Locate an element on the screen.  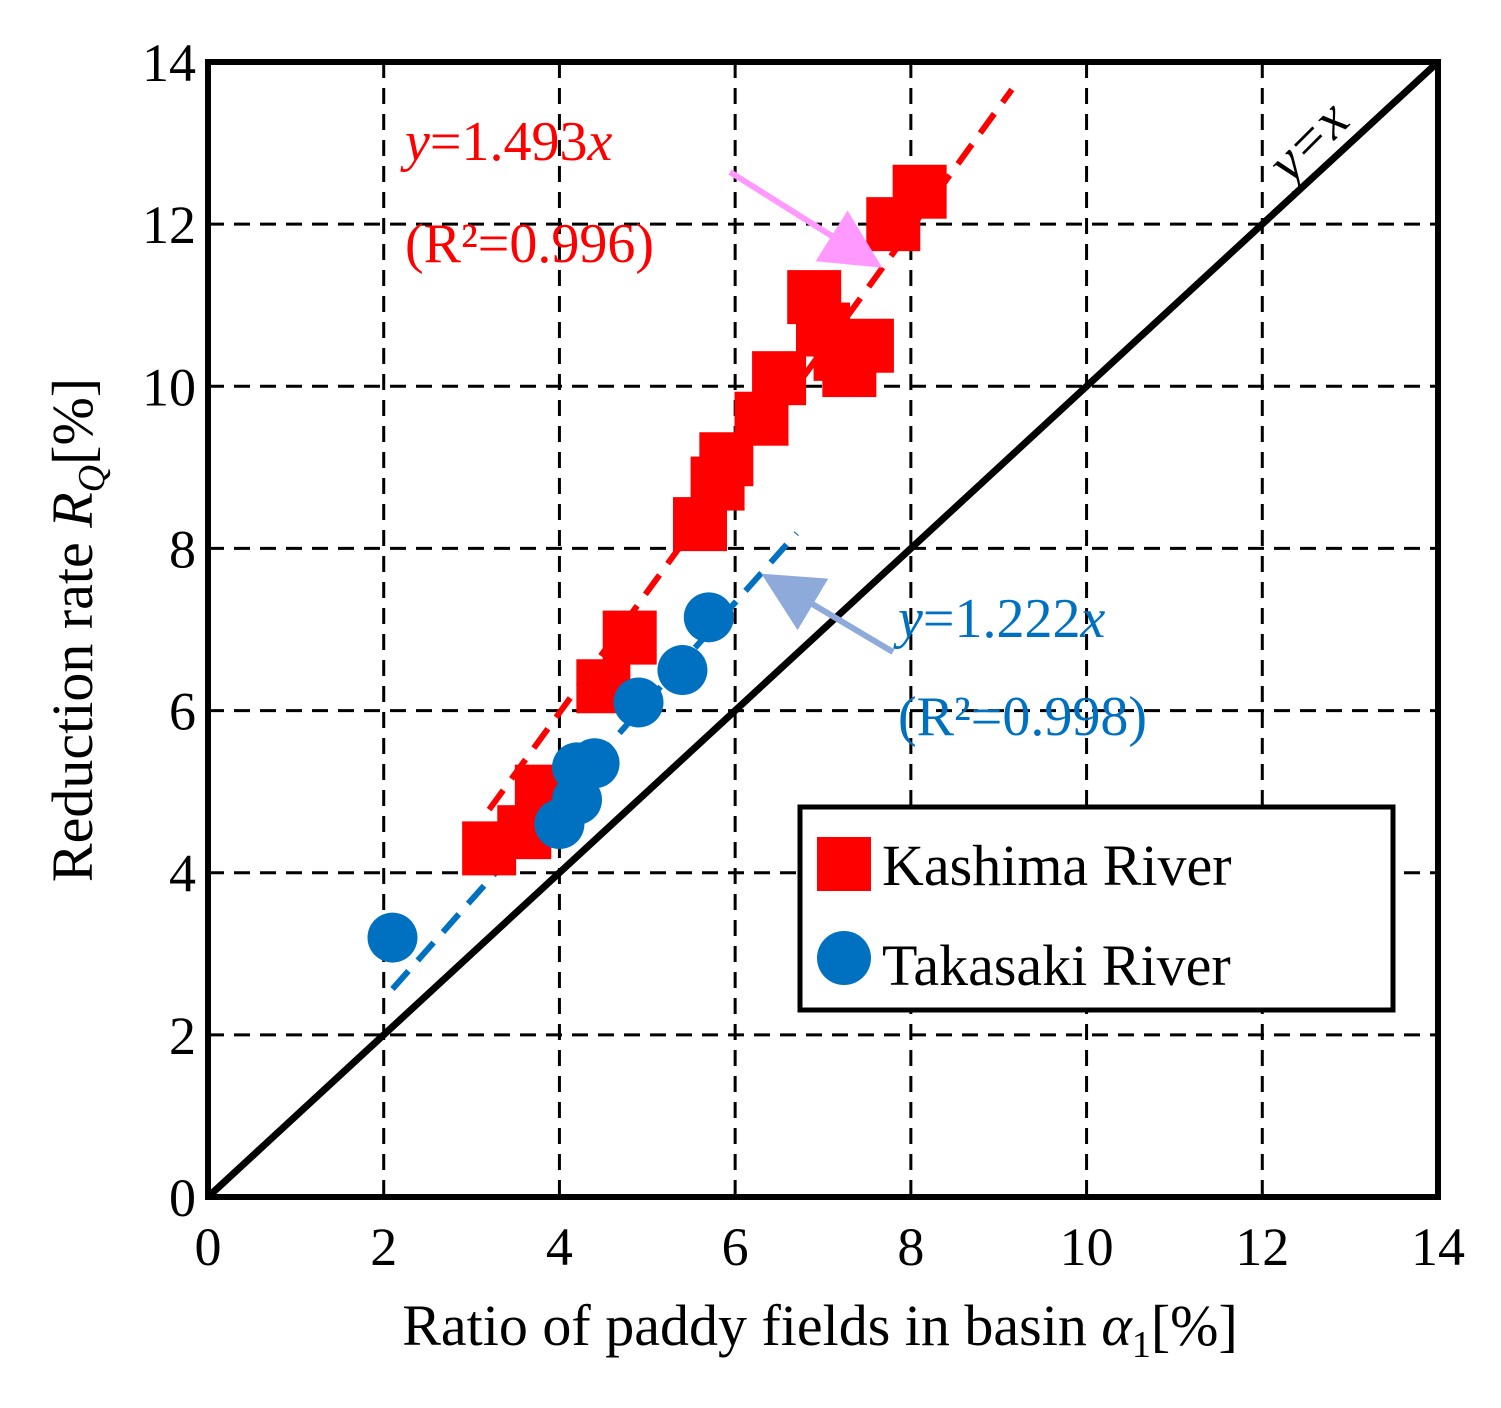
legend: Kashima River Takasaki River is located at coordinates (1096, 908).